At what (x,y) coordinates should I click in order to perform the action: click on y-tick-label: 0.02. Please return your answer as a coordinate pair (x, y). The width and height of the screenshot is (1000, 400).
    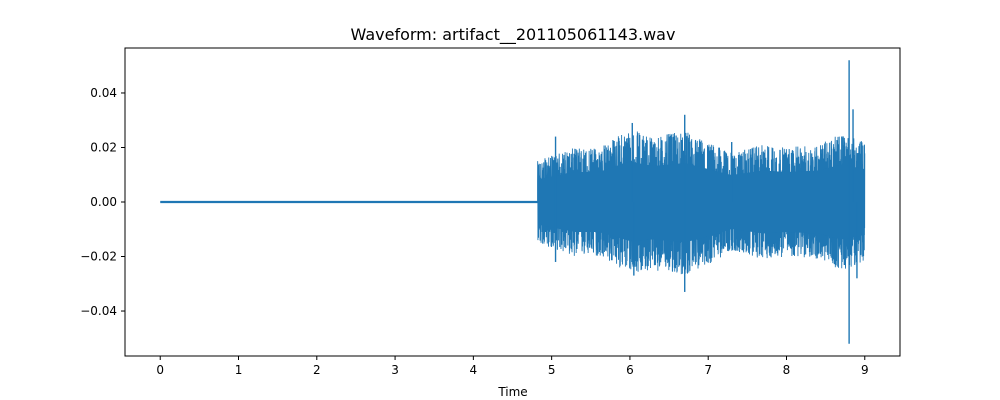
    Looking at the image, I should click on (103, 147).